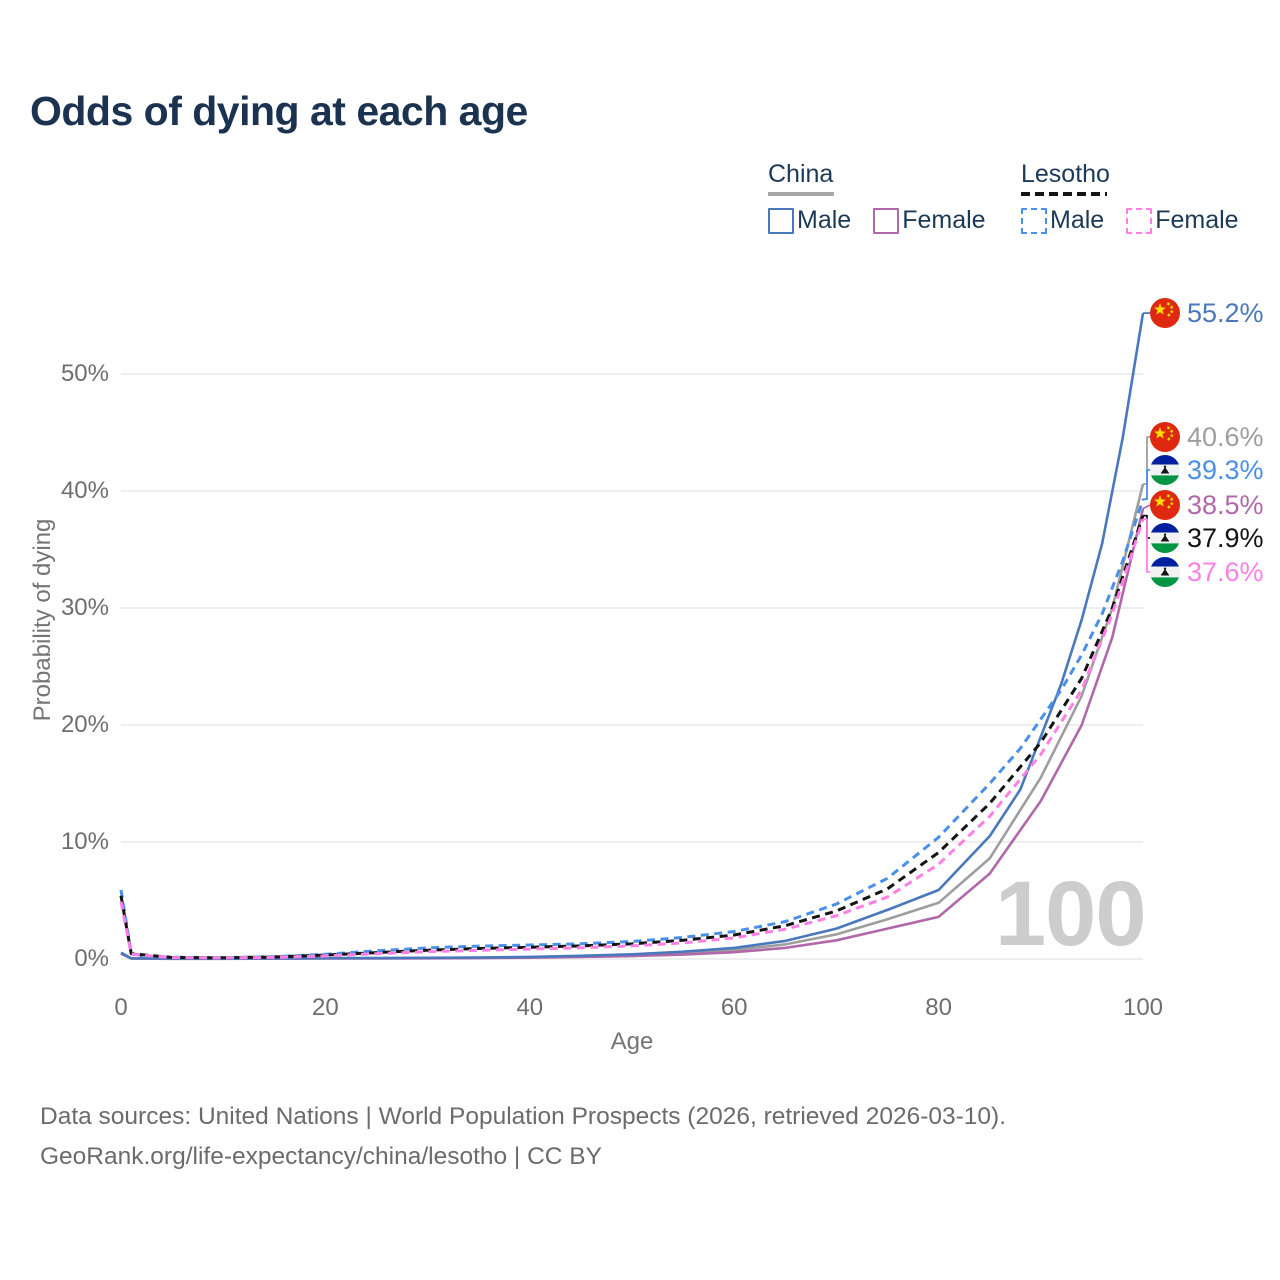 This screenshot has height=1280, width=1280. I want to click on y-tick-label: 50%, so click(84, 373).